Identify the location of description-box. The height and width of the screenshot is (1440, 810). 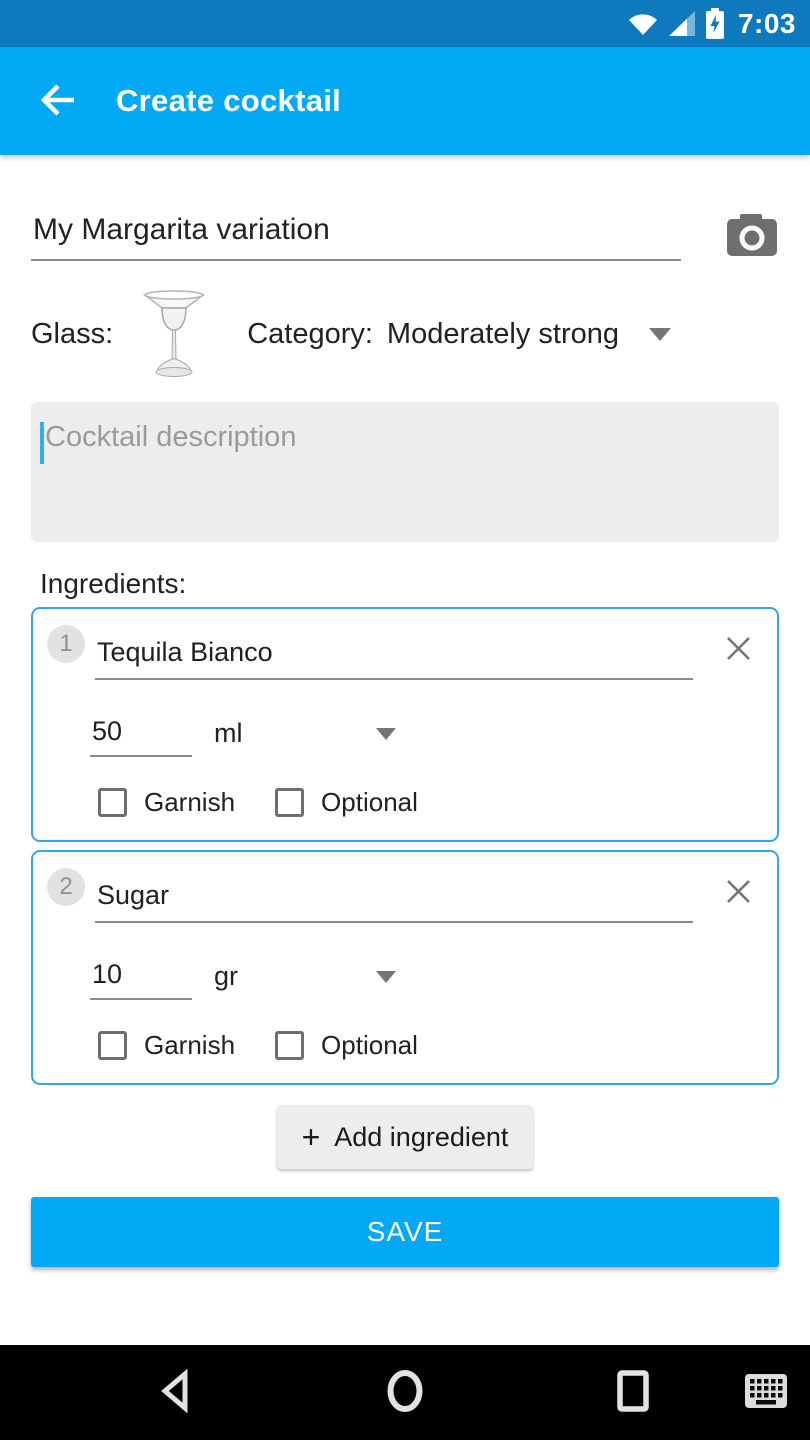
(405, 472).